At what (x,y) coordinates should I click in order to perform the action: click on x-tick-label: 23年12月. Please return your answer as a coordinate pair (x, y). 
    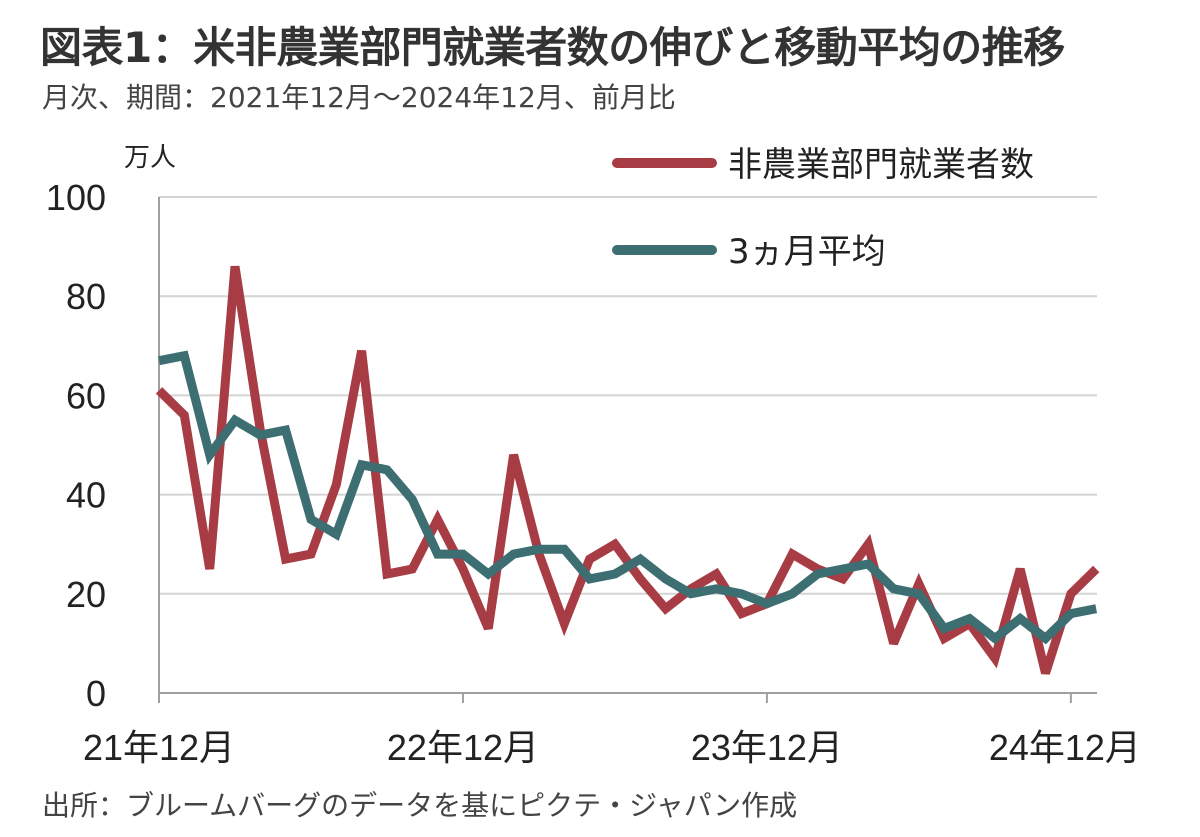
    Looking at the image, I should click on (767, 747).